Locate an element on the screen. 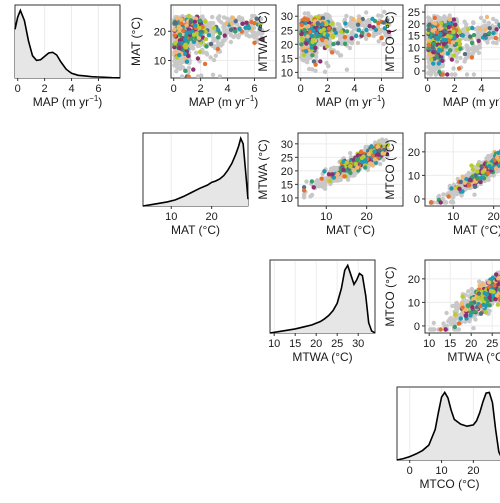  points is located at coordinates (346, 168).